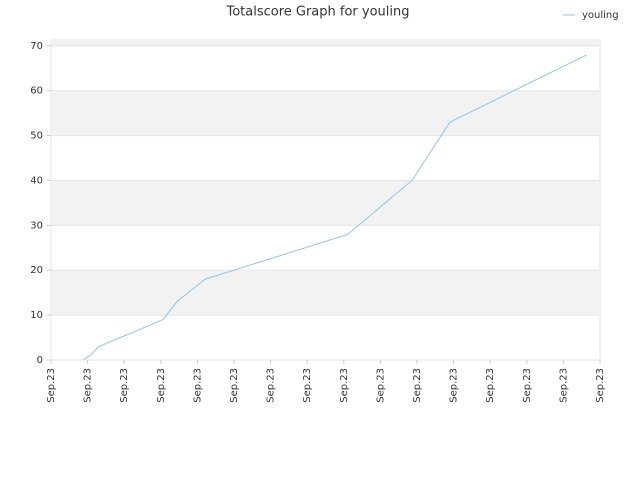 Image resolution: width=640 pixels, height=480 pixels. I want to click on y-tick-label: 70, so click(36, 46).